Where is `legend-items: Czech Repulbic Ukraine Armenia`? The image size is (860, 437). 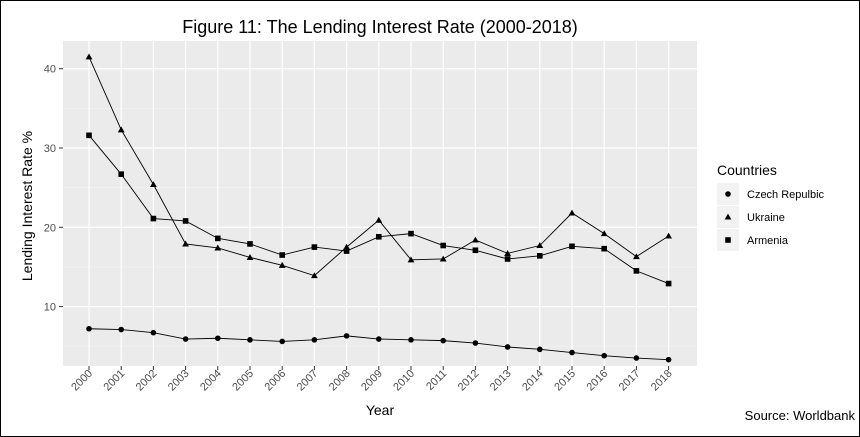
legend-items: Czech Repulbic Ukraine Armenia is located at coordinates (771, 217).